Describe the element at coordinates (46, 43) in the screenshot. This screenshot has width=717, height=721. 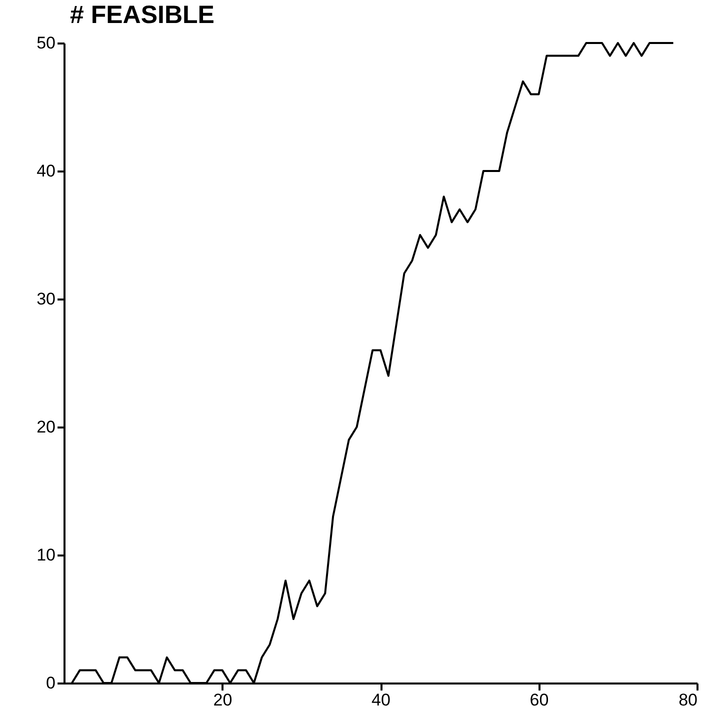
I see `y-tick-label: 50` at that location.